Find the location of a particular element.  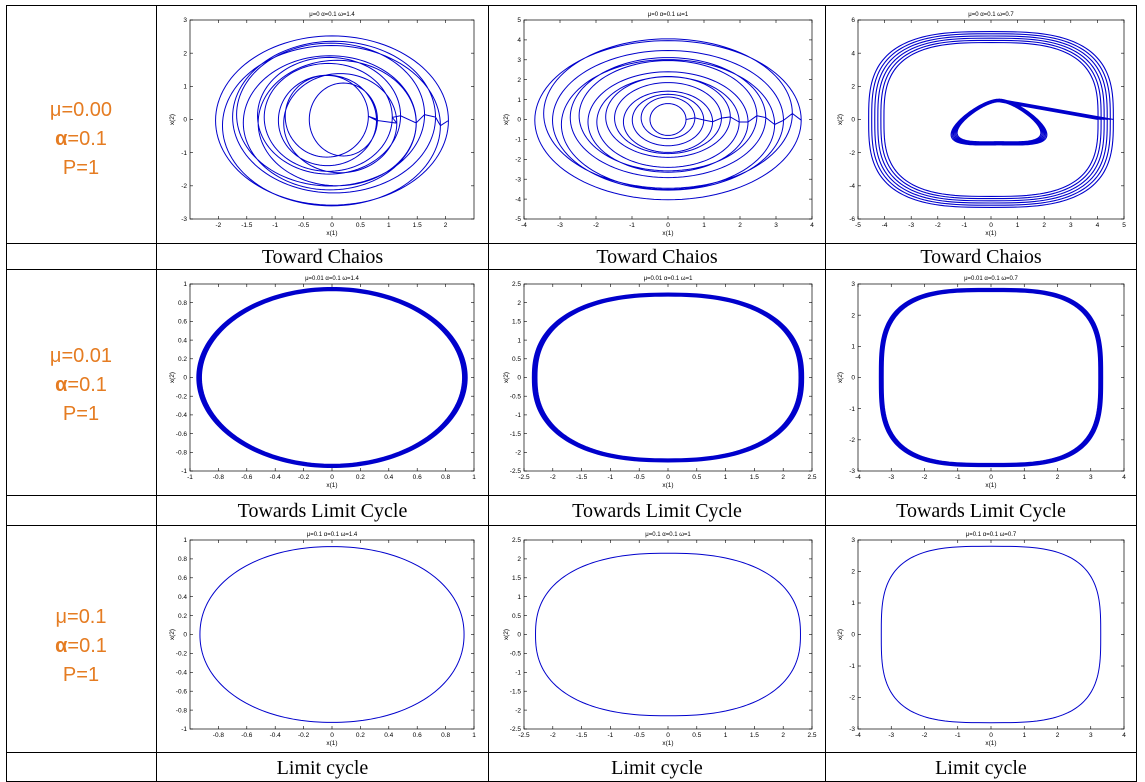

x-tick-label: 1.5 is located at coordinates (754, 477).